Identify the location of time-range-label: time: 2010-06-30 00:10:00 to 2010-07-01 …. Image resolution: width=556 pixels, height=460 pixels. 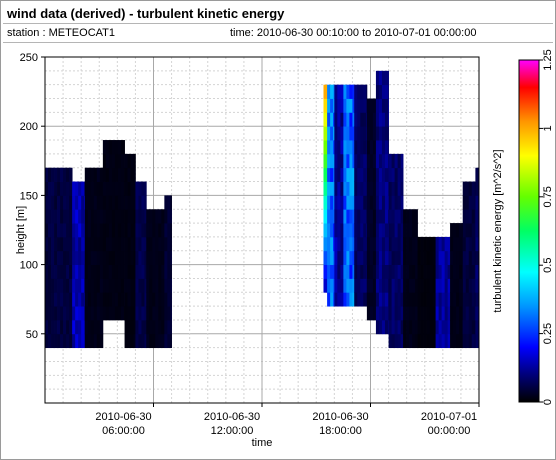
(353, 33).